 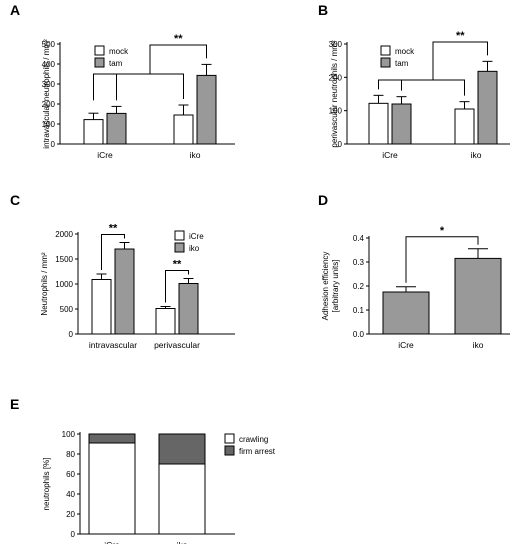 What do you see at coordinates (15, 10) in the screenshot?
I see `panel-label-a: A` at bounding box center [15, 10].